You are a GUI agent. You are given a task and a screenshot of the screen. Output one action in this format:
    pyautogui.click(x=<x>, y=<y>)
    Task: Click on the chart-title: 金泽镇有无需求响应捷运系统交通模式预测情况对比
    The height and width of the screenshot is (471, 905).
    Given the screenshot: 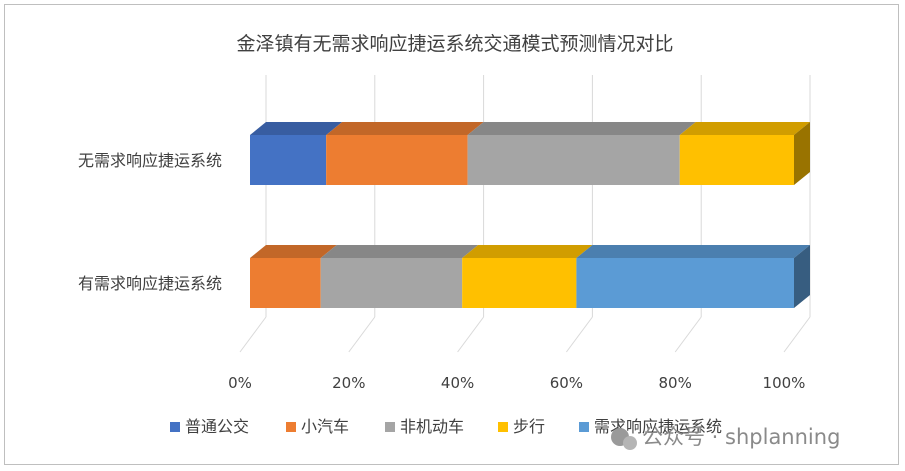 What is the action you would take?
    pyautogui.click(x=454, y=44)
    